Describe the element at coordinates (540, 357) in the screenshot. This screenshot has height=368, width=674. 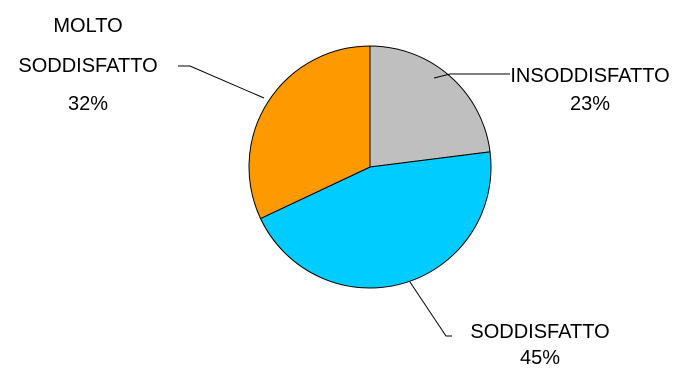
I see `slice-value-soddisfatto: 45%` at that location.